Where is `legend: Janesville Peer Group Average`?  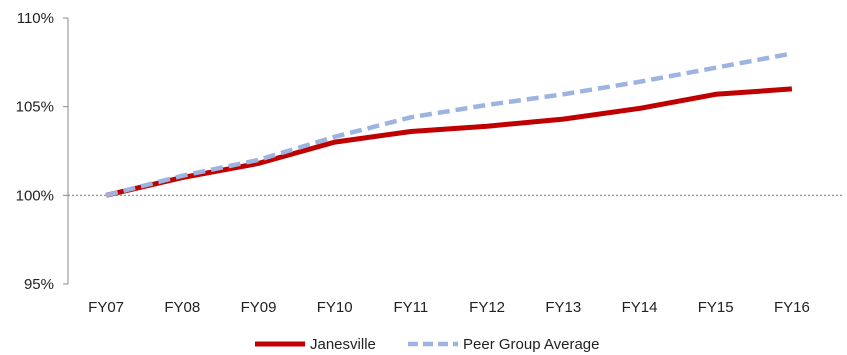 legend: Janesville Peer Group Average is located at coordinates (427, 344).